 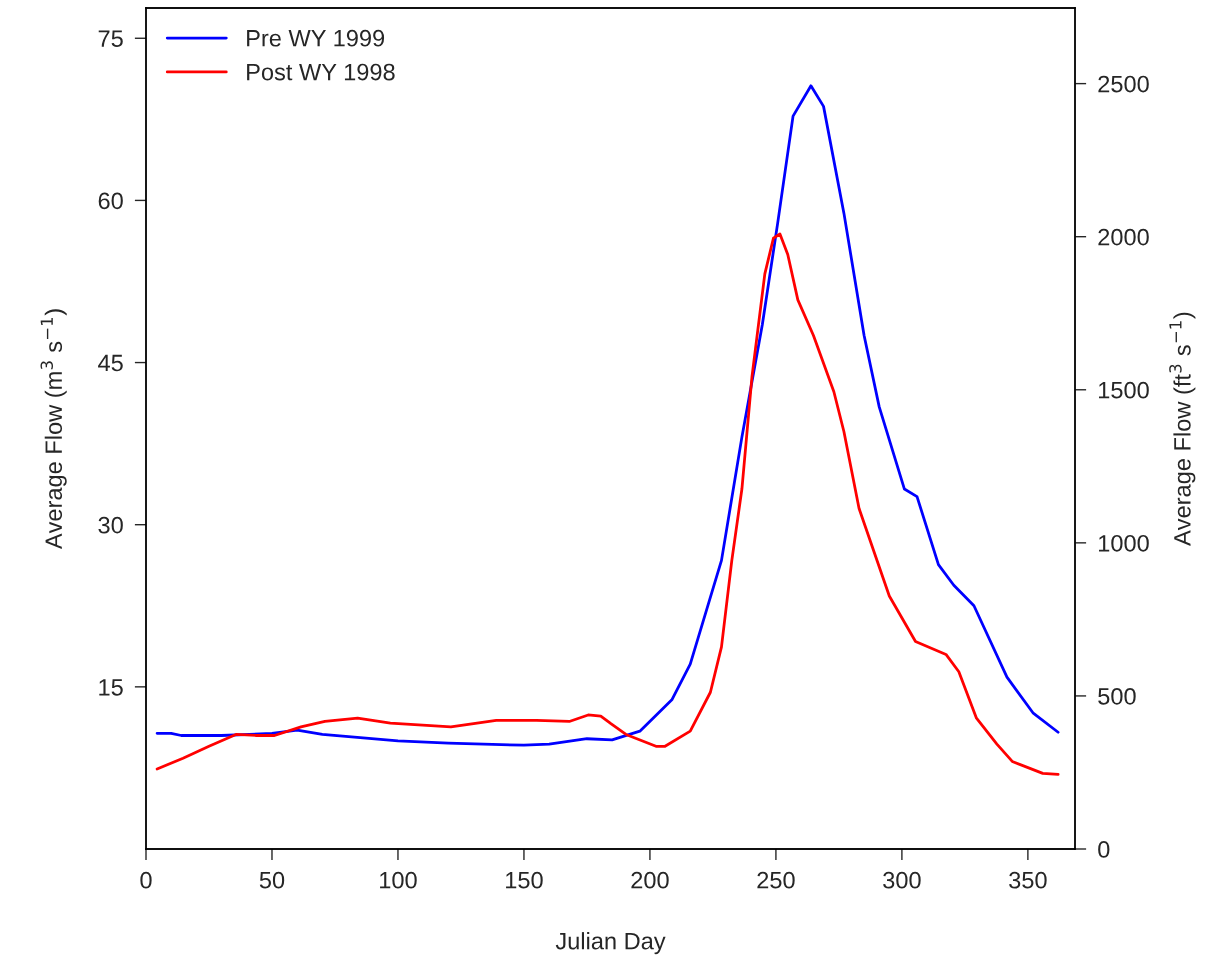 I want to click on y2-tick-label: 0, so click(x=1104, y=849).